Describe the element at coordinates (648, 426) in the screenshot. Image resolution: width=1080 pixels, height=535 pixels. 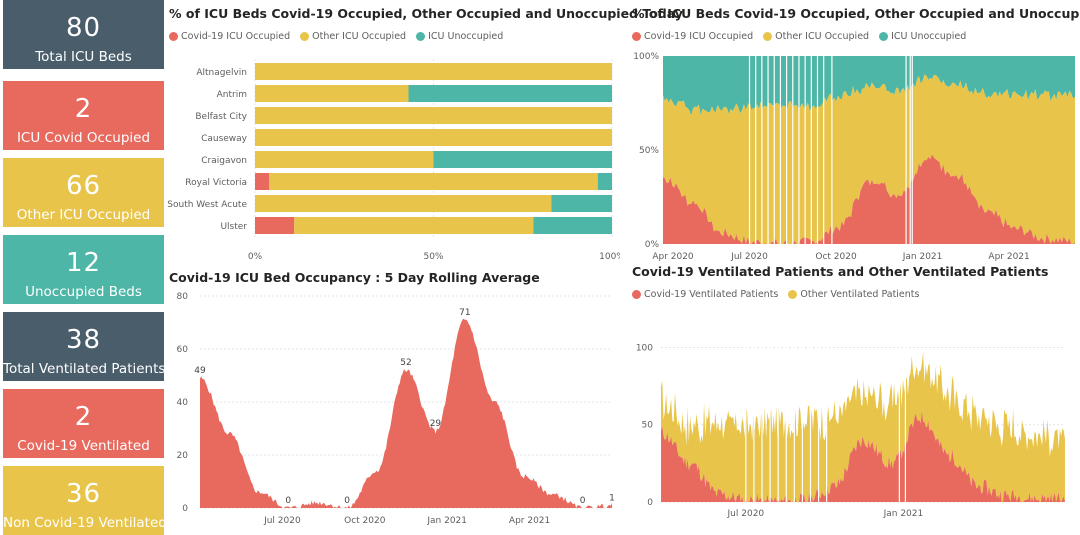
I see `y-tick-label: 50` at that location.